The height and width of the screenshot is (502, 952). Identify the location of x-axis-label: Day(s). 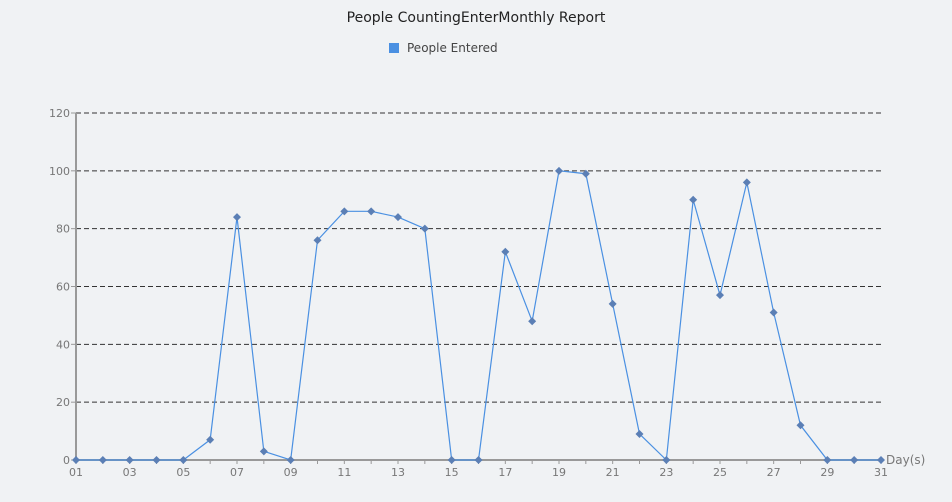
(905, 460).